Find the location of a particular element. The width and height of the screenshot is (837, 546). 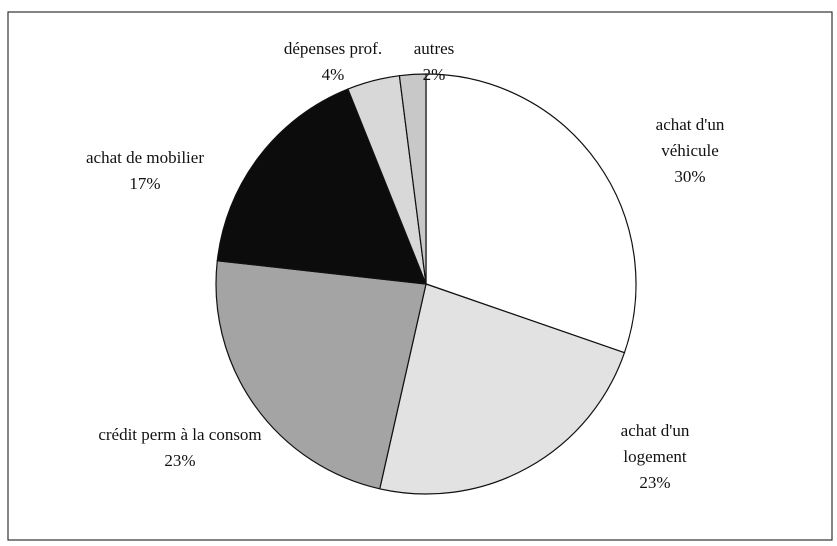

slice-label: achat d'un logement 23% is located at coordinates (655, 457).